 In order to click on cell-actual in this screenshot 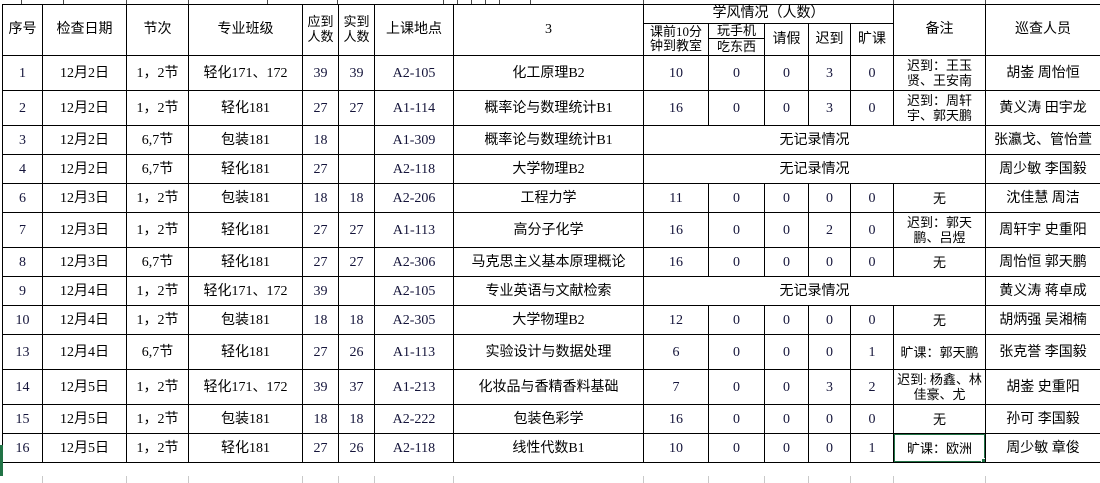, I will do `click(356, 291)`.